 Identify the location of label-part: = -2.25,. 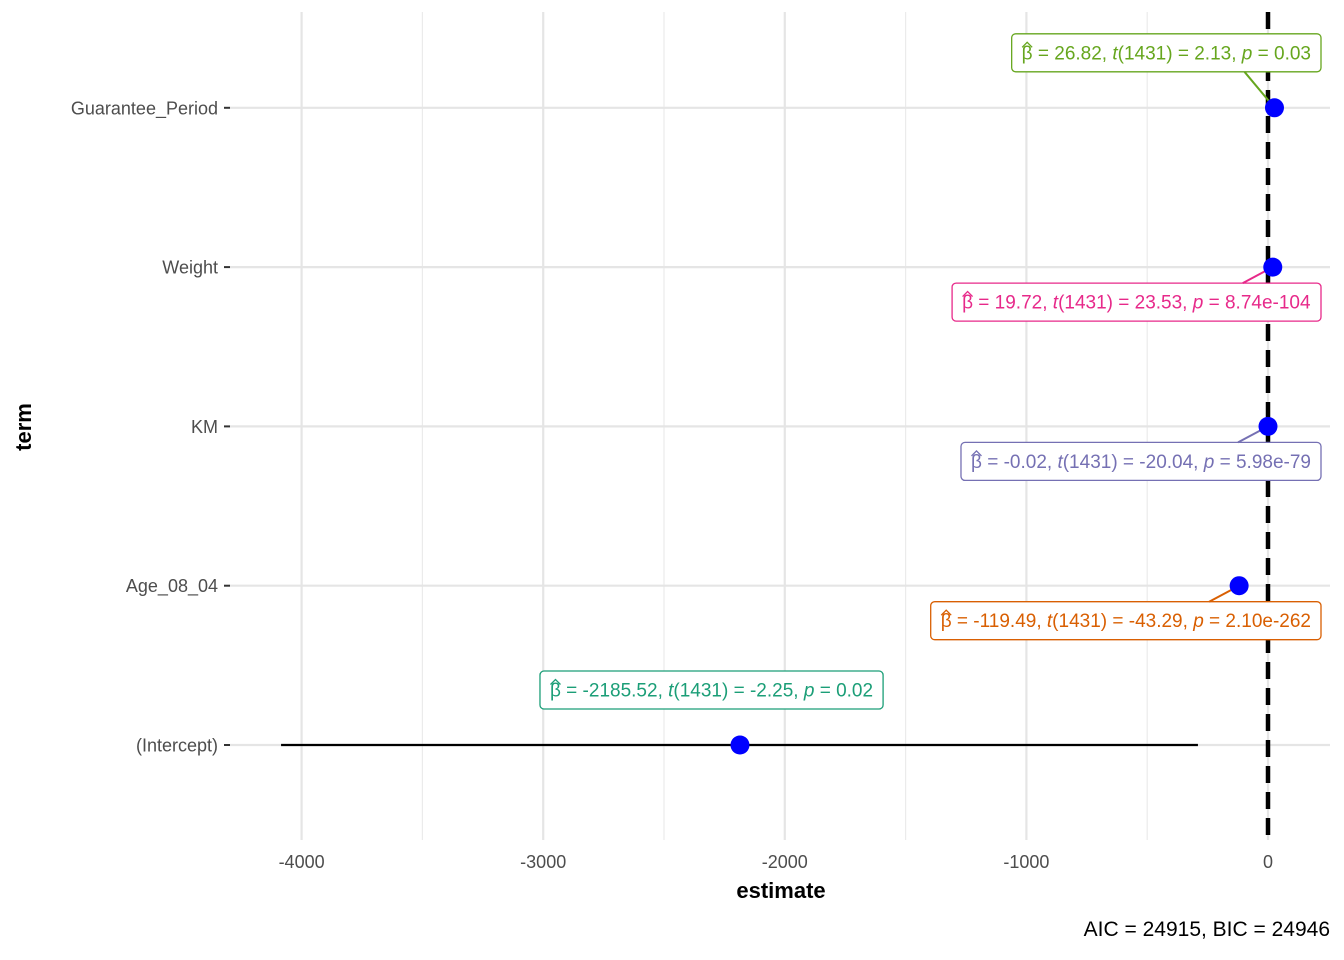
(766, 691).